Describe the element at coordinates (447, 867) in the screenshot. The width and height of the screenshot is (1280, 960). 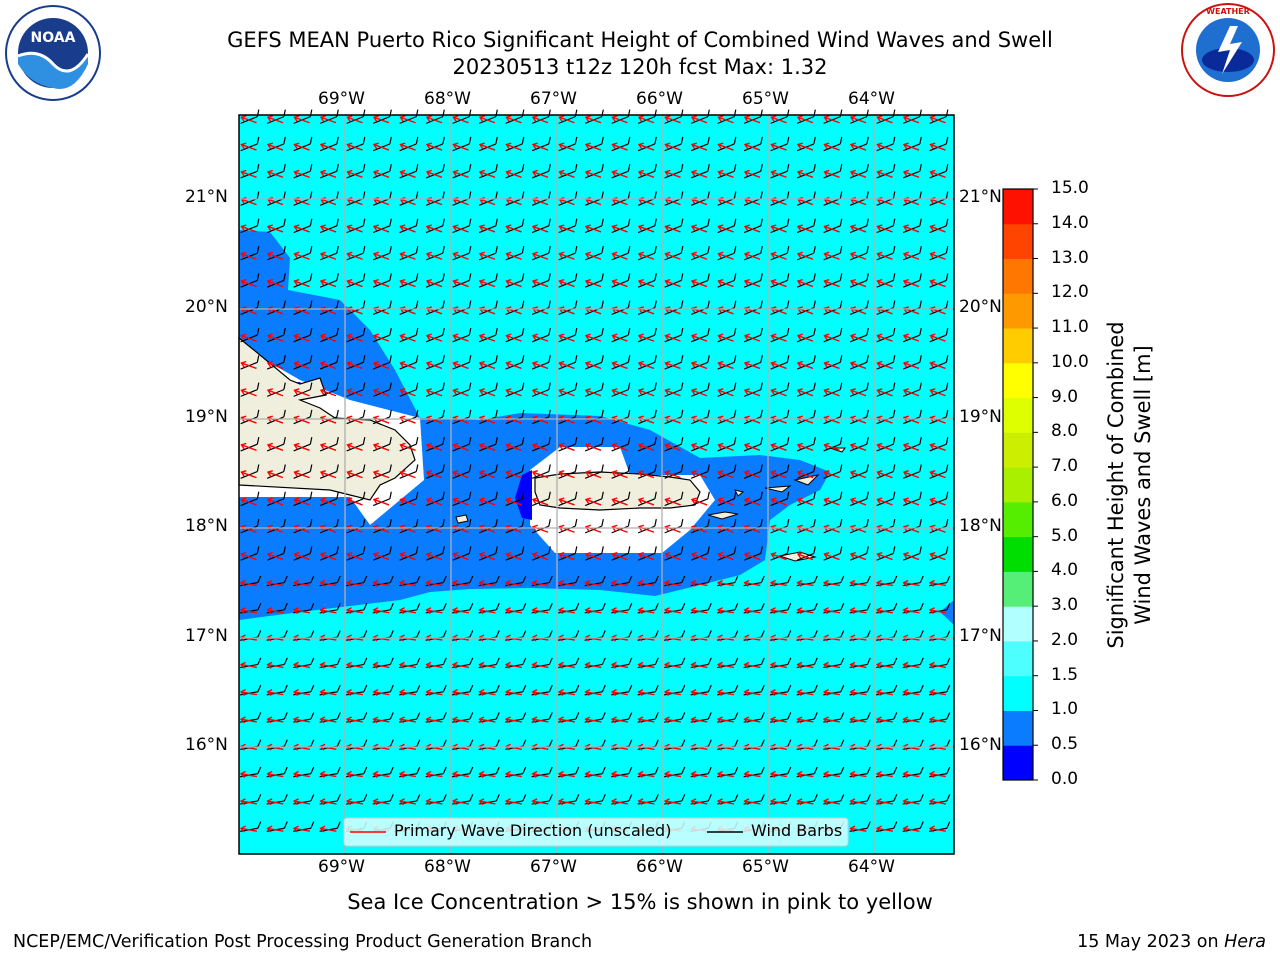
I see `lon-label-bottom-68w: 68°W` at that location.